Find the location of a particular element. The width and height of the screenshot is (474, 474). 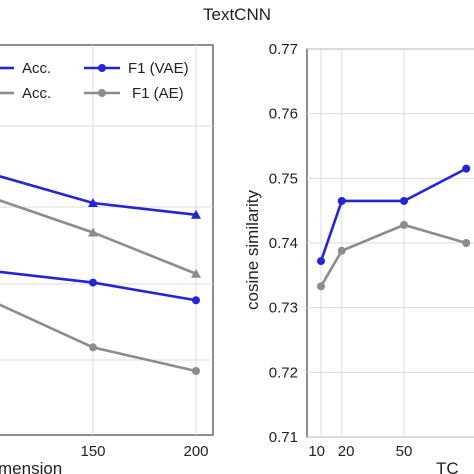

left-x-tick-label: 150 is located at coordinates (92, 451).